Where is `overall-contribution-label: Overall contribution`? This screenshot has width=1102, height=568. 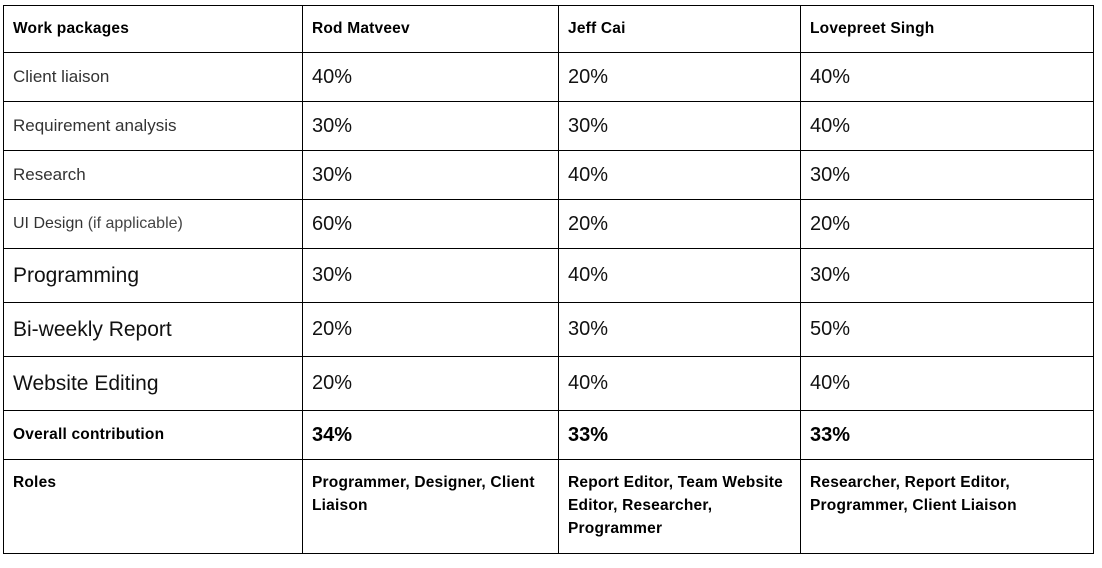 overall-contribution-label: Overall contribution is located at coordinates (153, 435).